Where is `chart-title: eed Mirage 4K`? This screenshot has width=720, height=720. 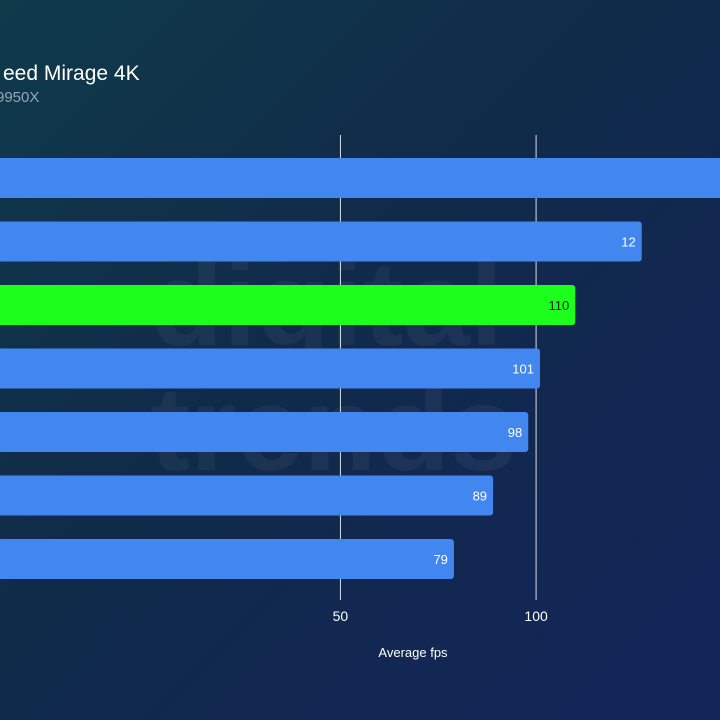
chart-title: eed Mirage 4K is located at coordinates (71, 73).